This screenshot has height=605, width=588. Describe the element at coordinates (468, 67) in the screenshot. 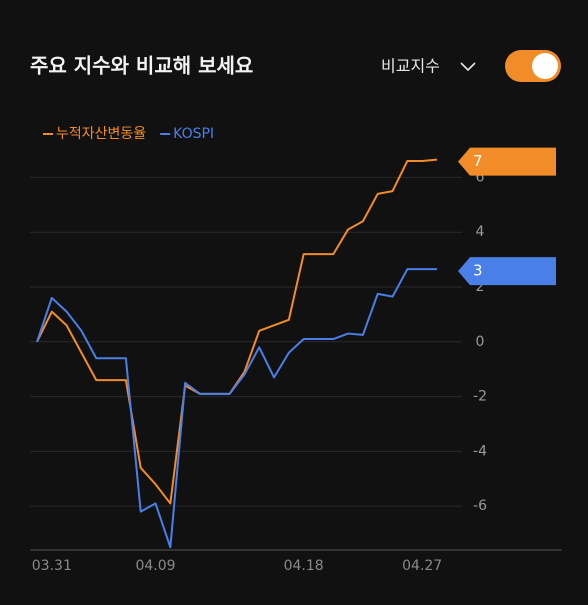

I see `chevron` at that location.